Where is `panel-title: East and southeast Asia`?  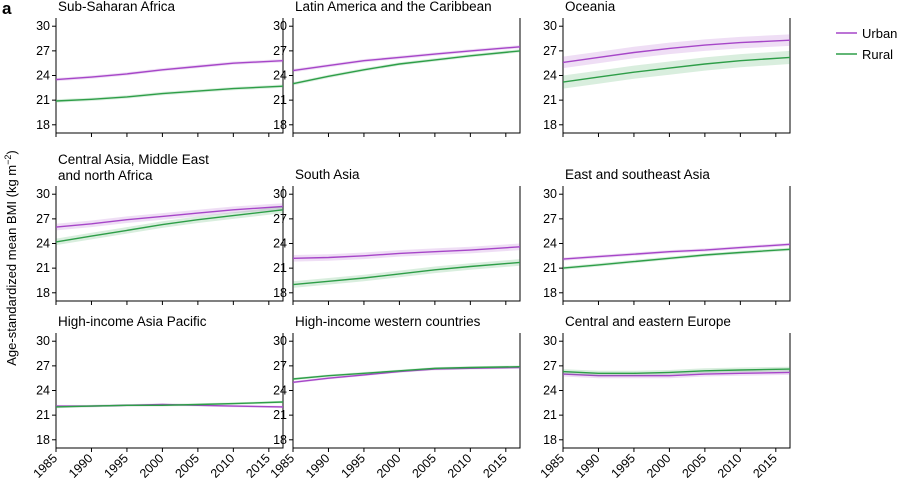
panel-title: East and southeast Asia is located at coordinates (637, 174).